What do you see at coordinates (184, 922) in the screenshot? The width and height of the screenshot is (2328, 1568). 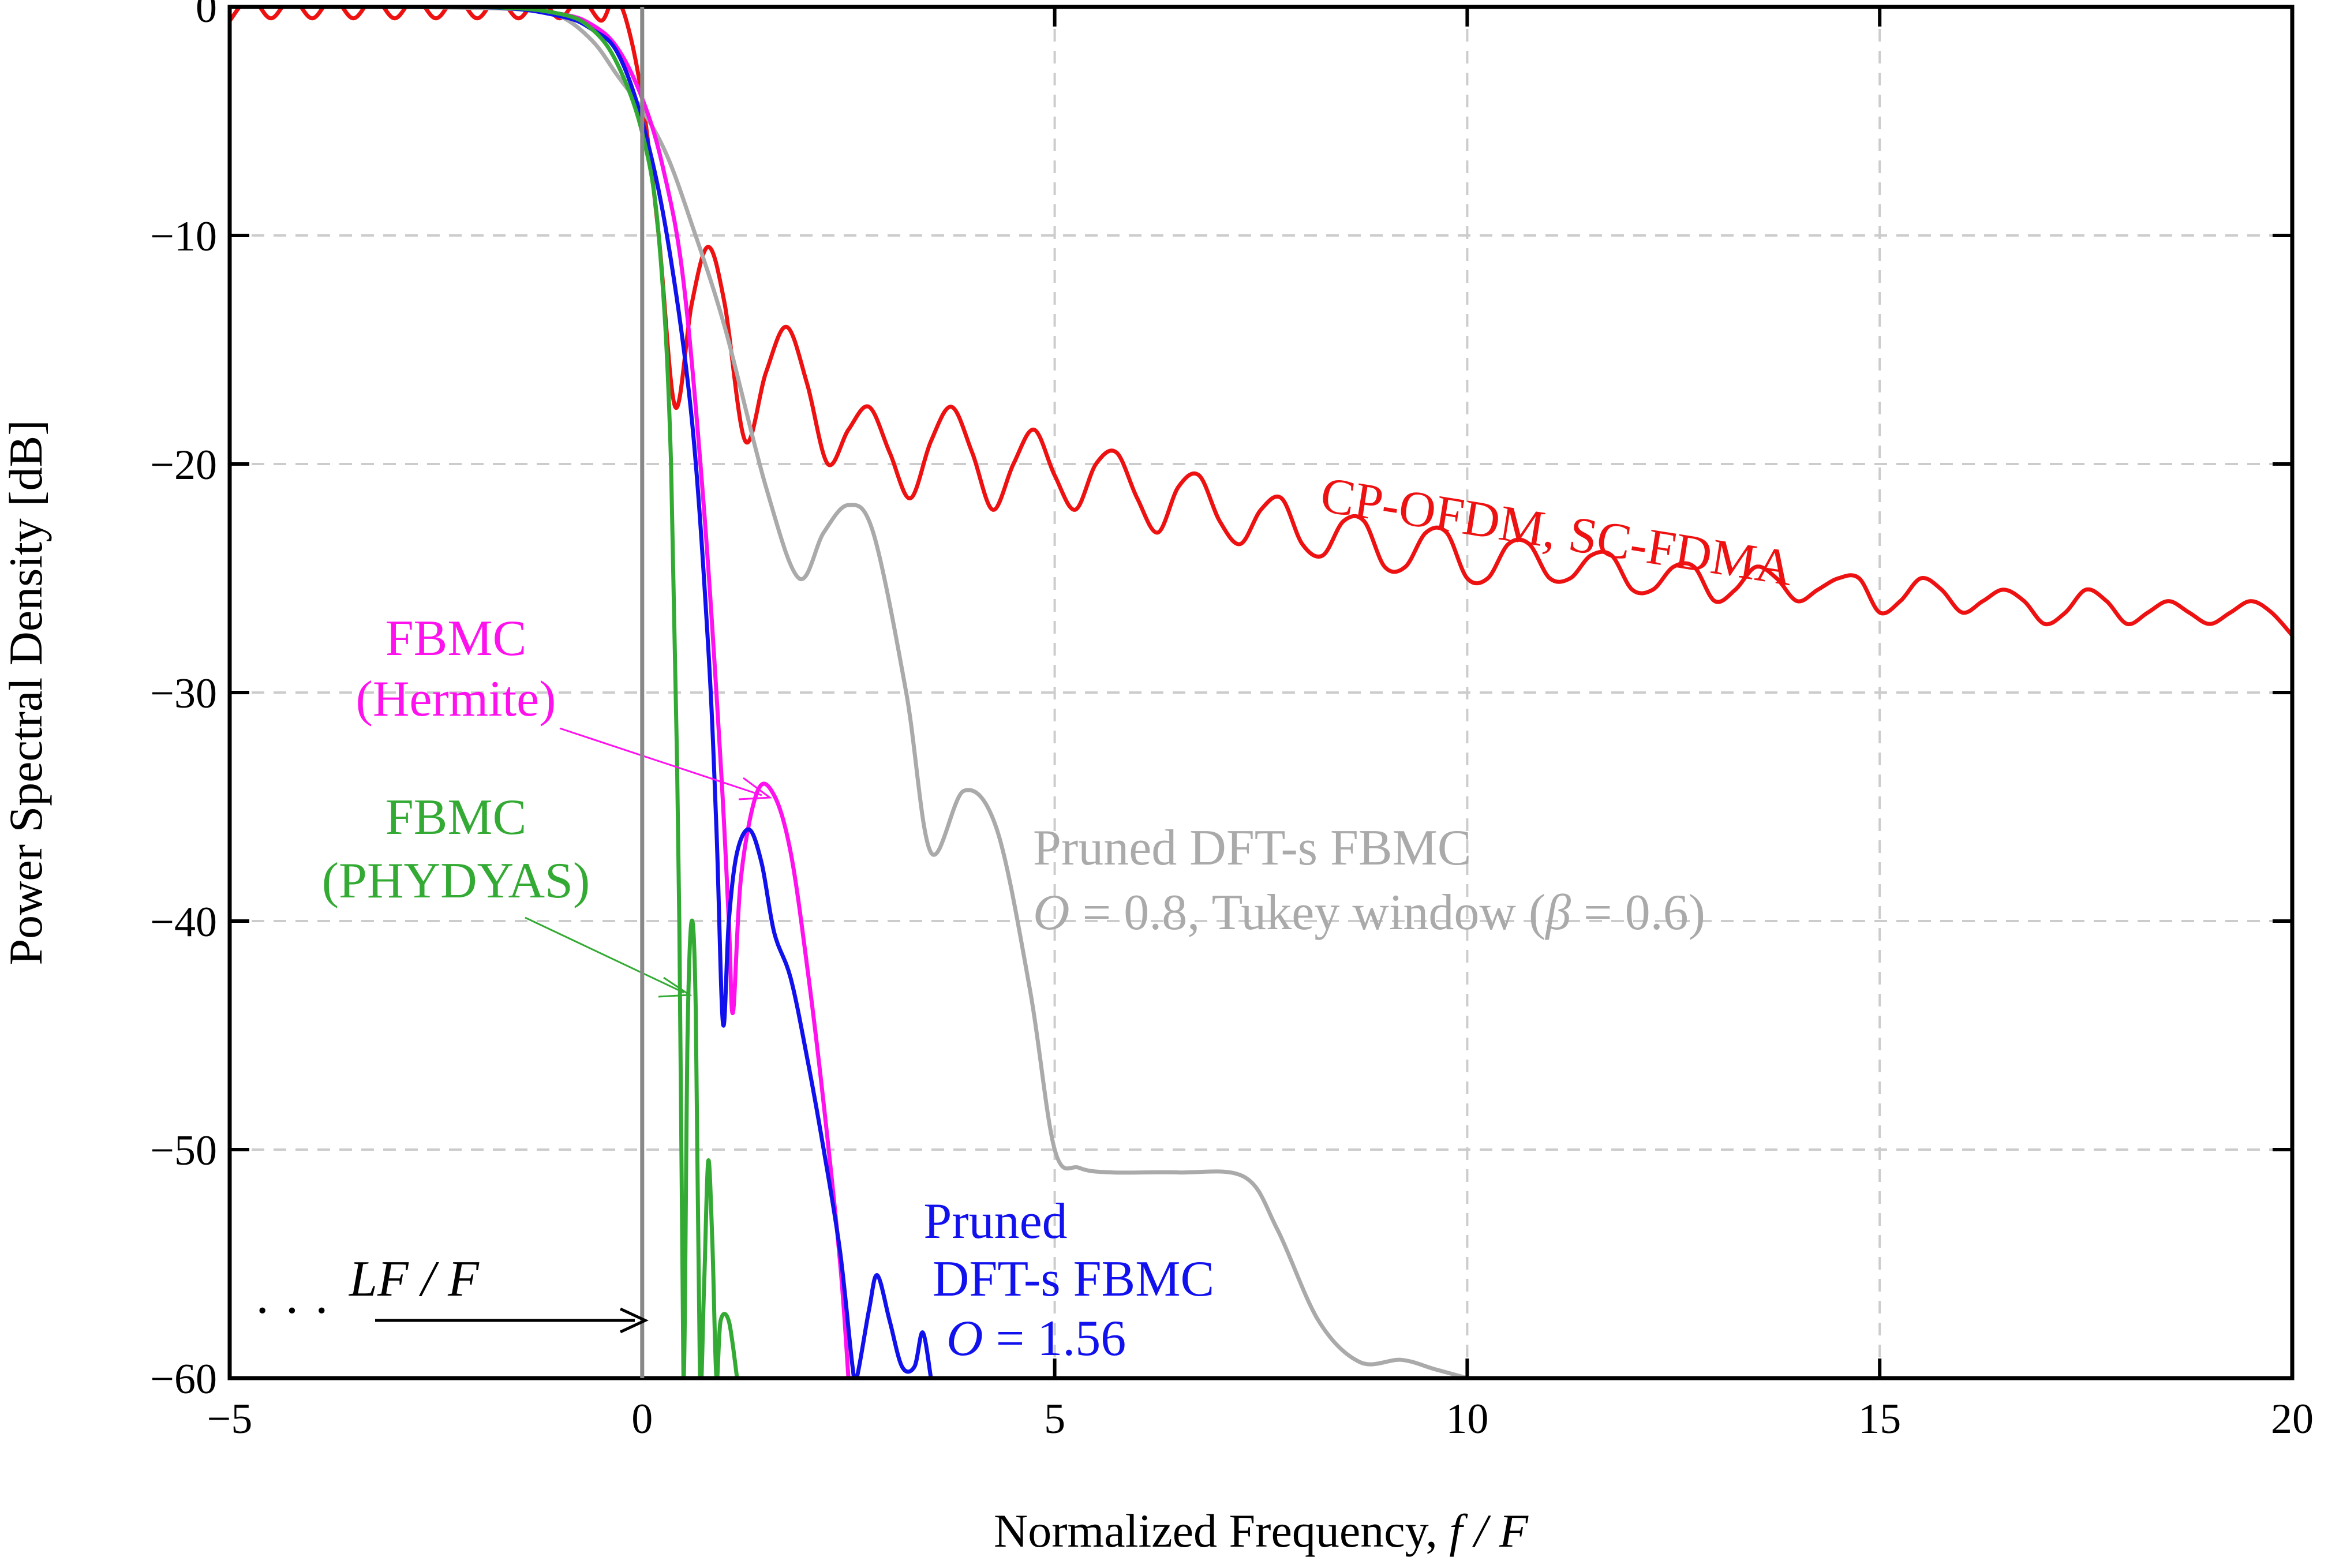 I see `y-tick-label: −40` at bounding box center [184, 922].